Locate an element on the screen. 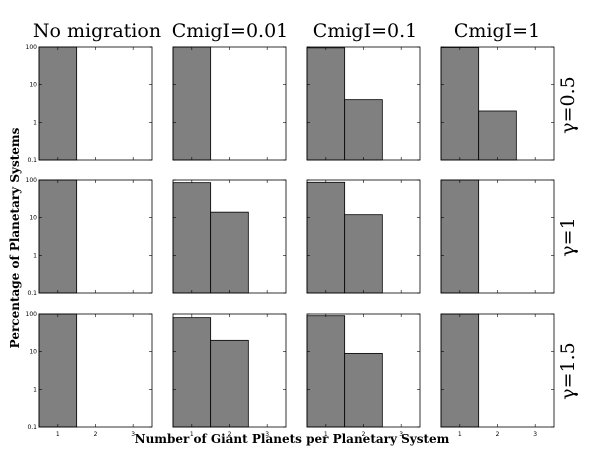 The height and width of the screenshot is (458, 598). row-title-gamma-1-5: γ=1.5 is located at coordinates (568, 371).